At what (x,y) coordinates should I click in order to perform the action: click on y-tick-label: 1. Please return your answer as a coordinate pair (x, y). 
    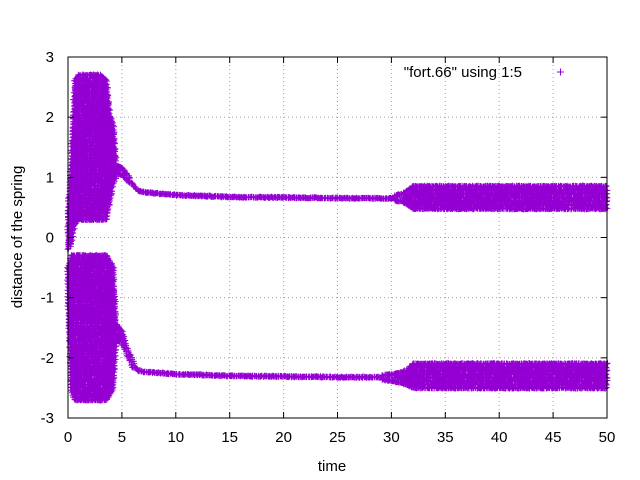
    Looking at the image, I should click on (50, 177).